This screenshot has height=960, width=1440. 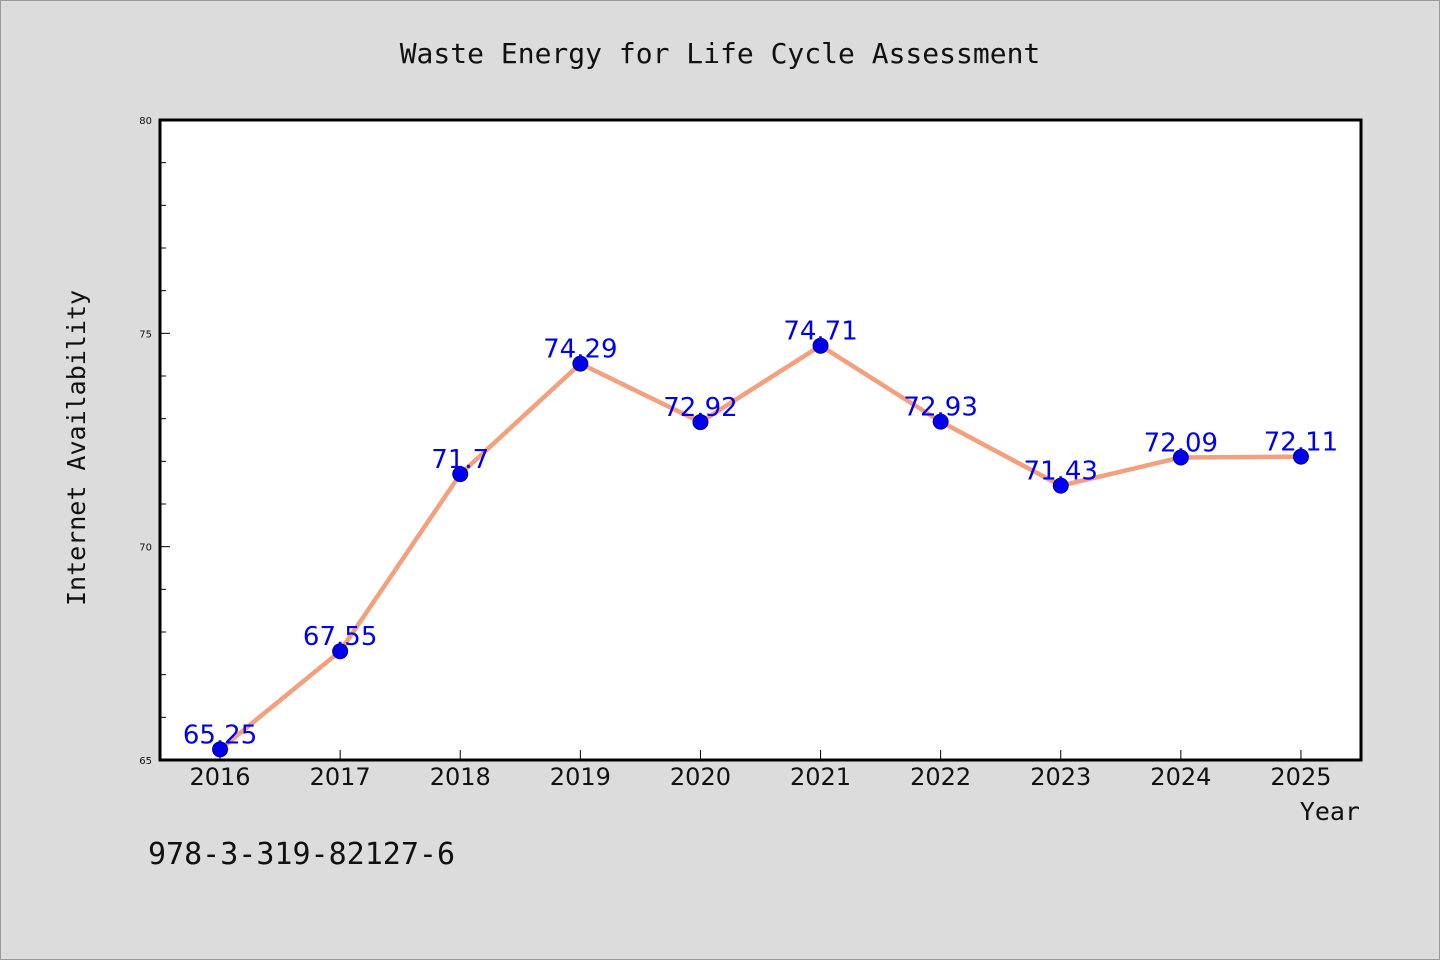 I want to click on y-tick-label: 80, so click(x=145, y=121).